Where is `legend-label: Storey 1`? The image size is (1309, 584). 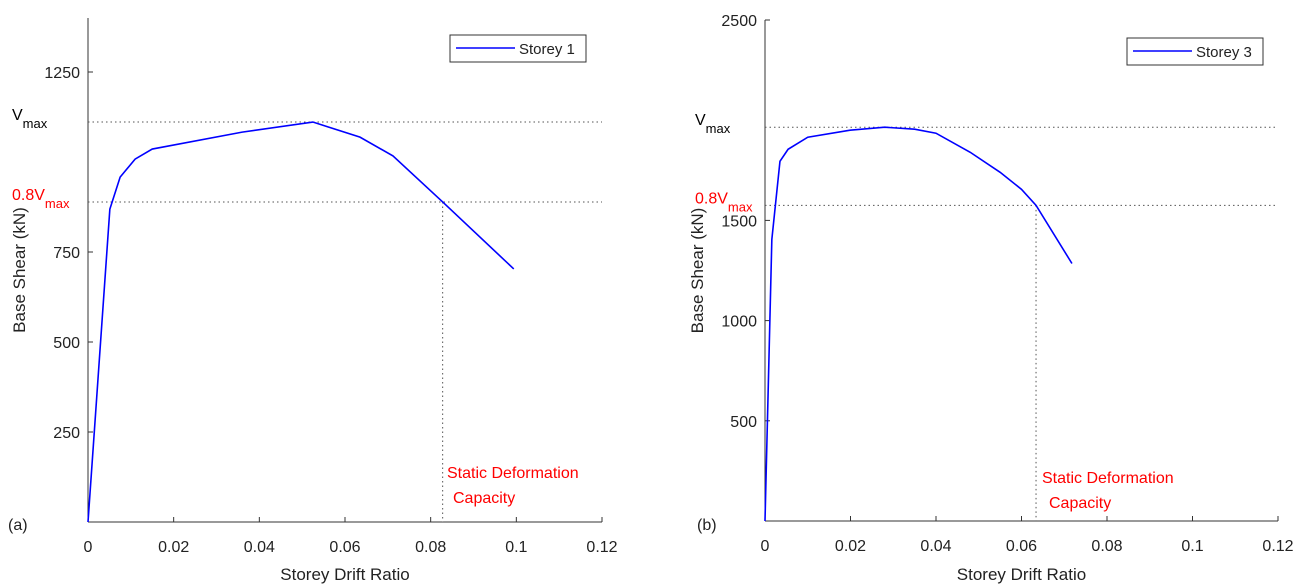
legend-label: Storey 1 is located at coordinates (547, 49).